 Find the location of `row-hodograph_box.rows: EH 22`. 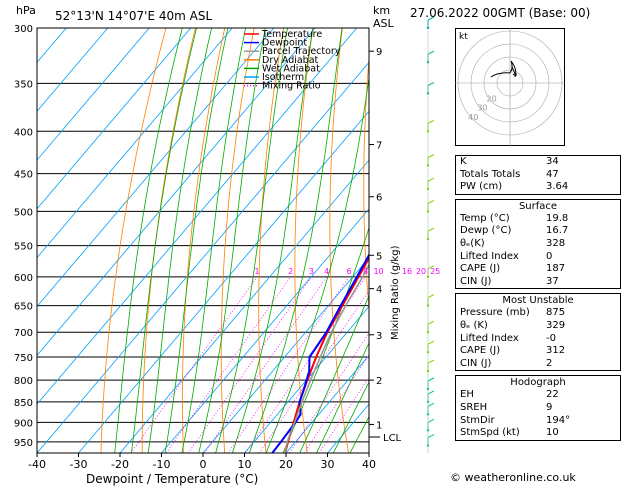

row-hodograph_box.rows: EH 22 is located at coordinates (538, 395).